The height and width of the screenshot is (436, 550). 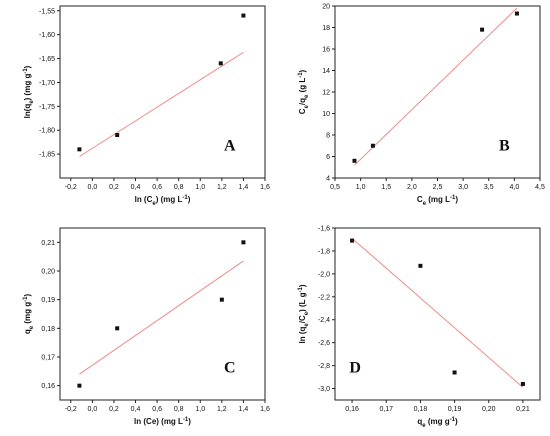 I want to click on y-axis-label: qe (mg g-1), so click(x=29, y=314).